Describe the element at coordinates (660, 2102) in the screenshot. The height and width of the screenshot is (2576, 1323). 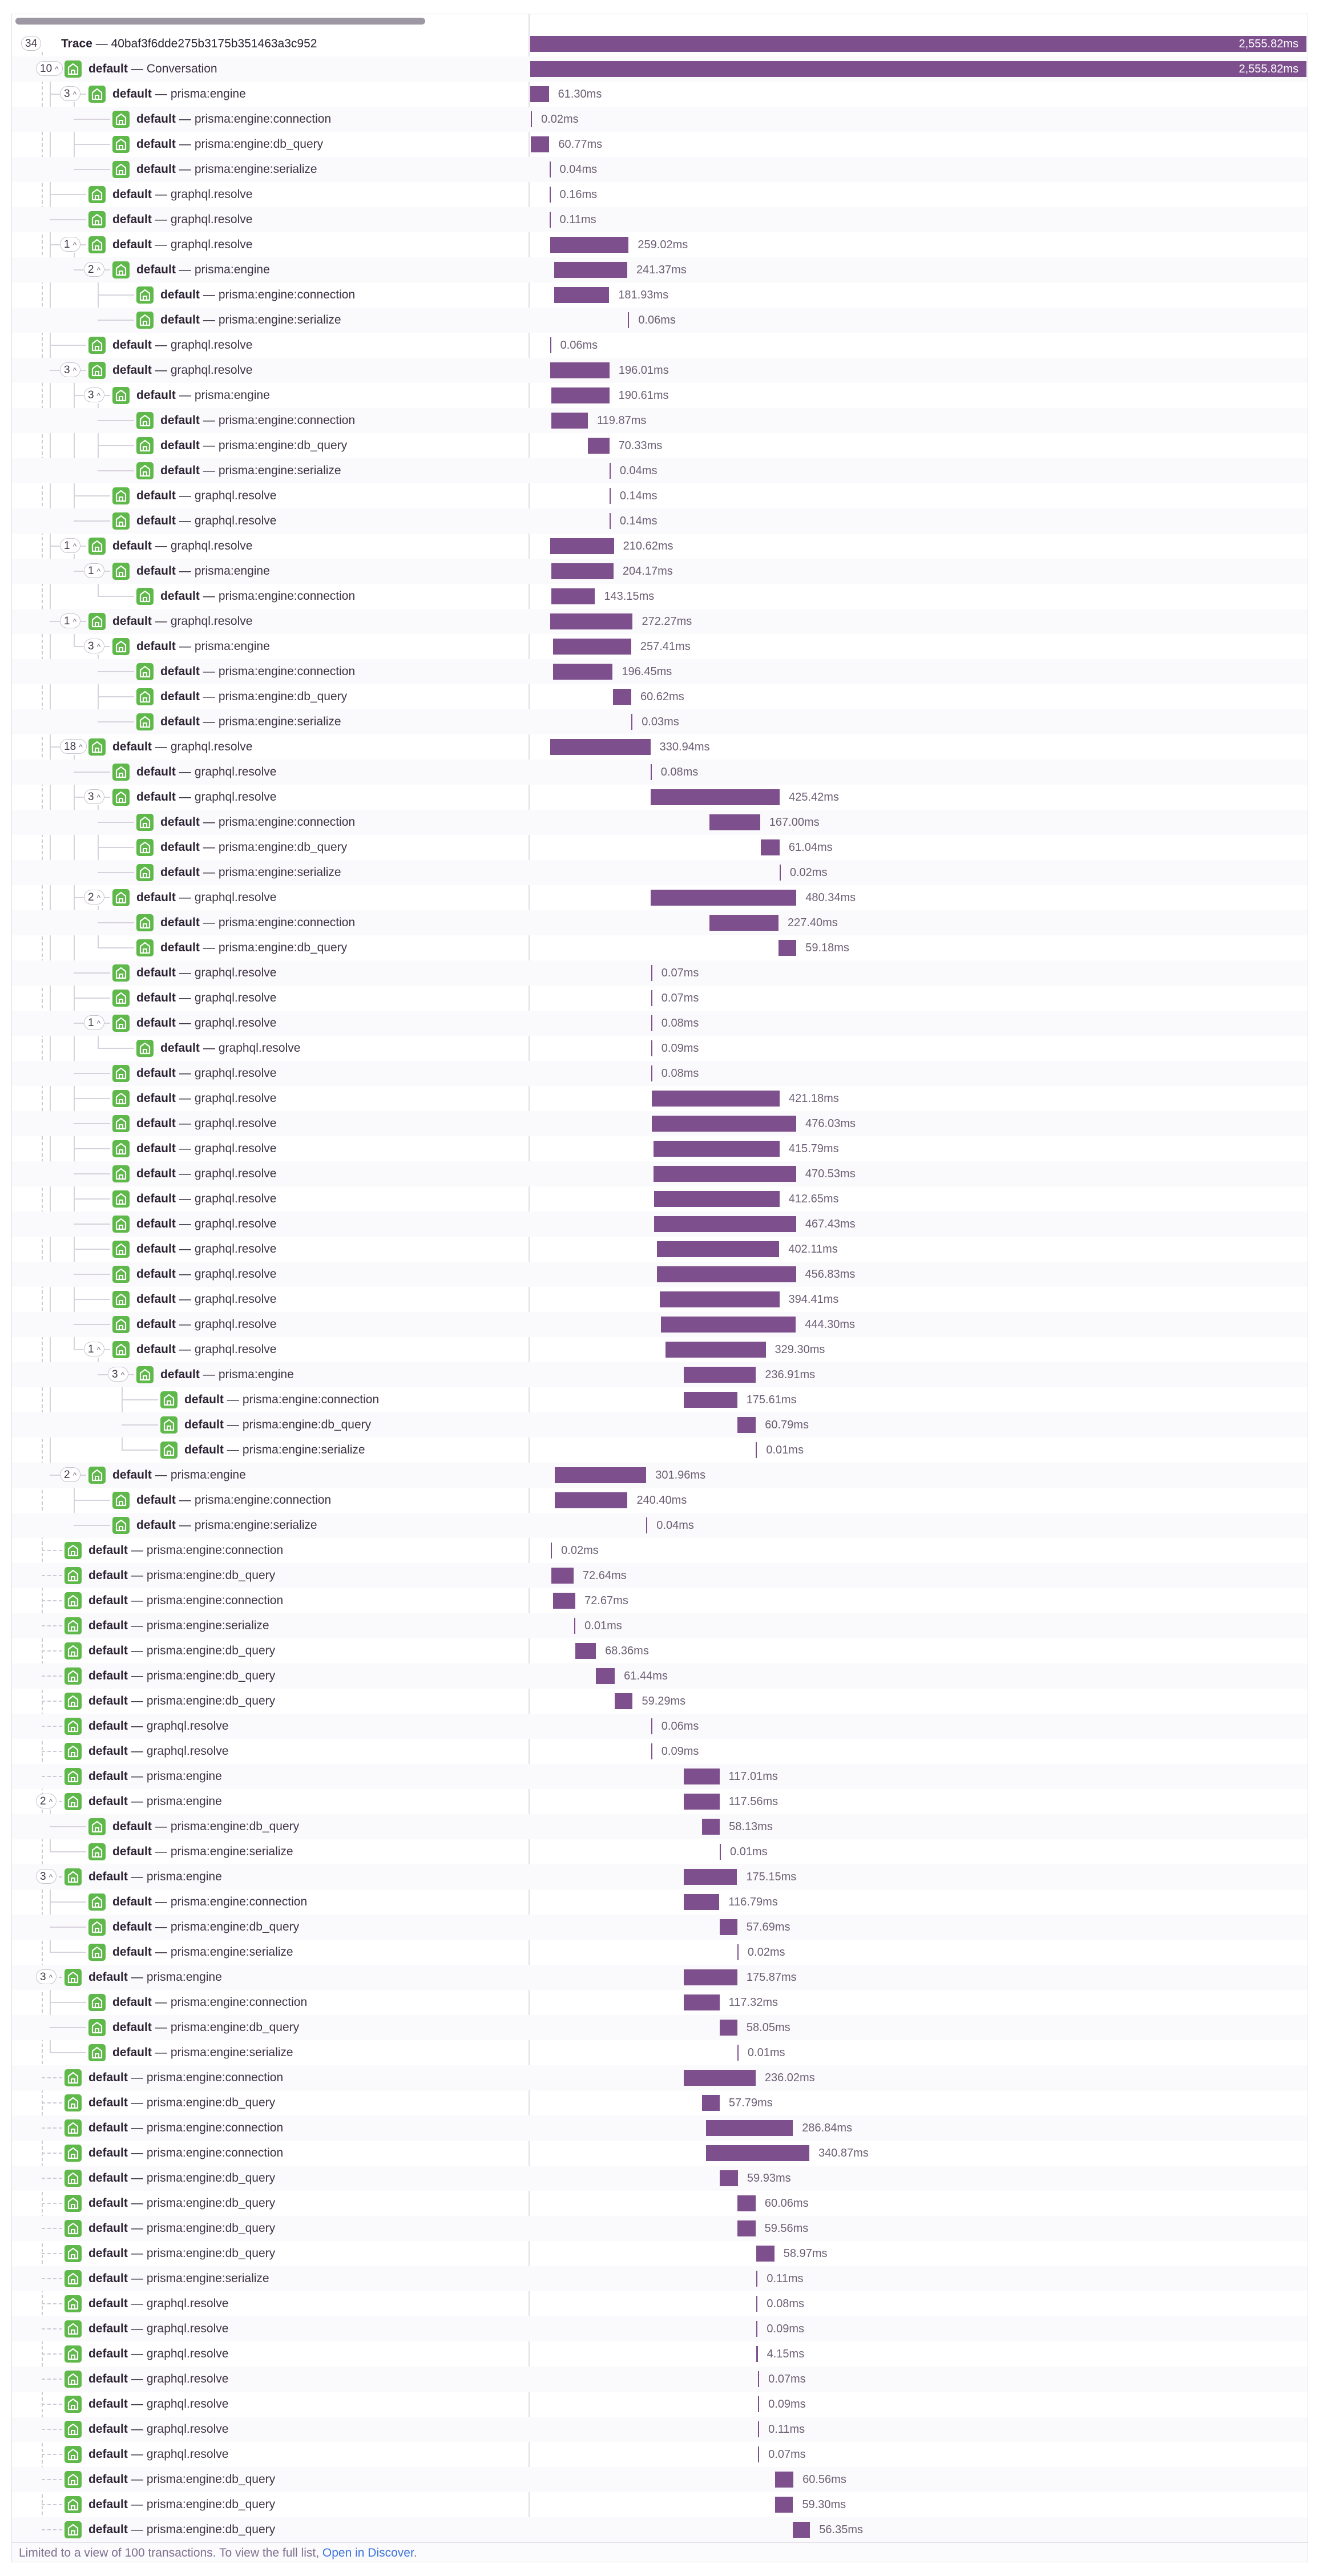
I see `span-row: default — prisma:engine:db_query 57.79ms` at that location.